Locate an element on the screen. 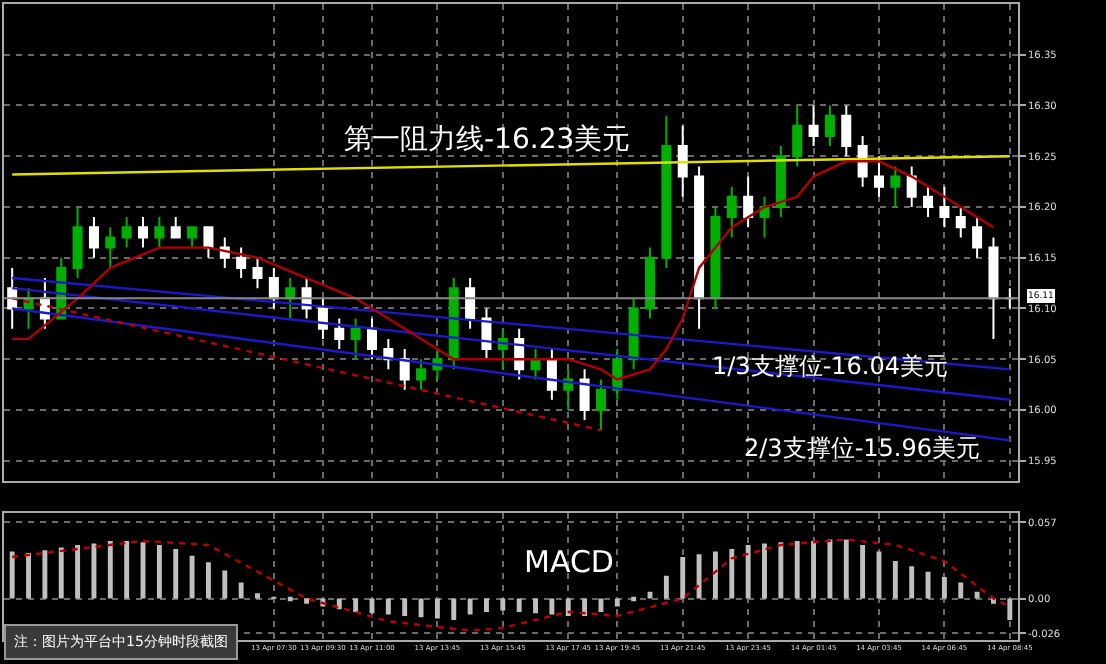  annotation: MACD is located at coordinates (569, 562).